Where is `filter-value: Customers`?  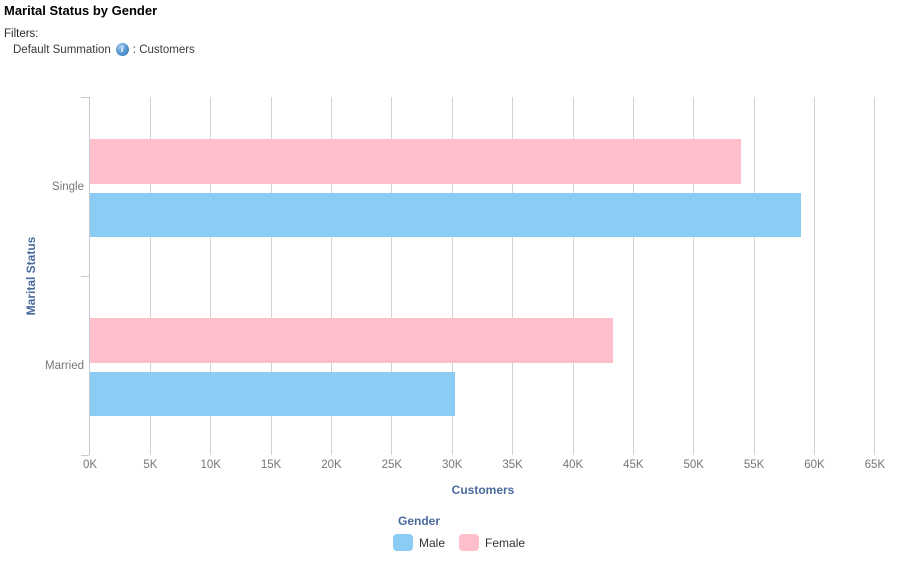 filter-value: Customers is located at coordinates (167, 49).